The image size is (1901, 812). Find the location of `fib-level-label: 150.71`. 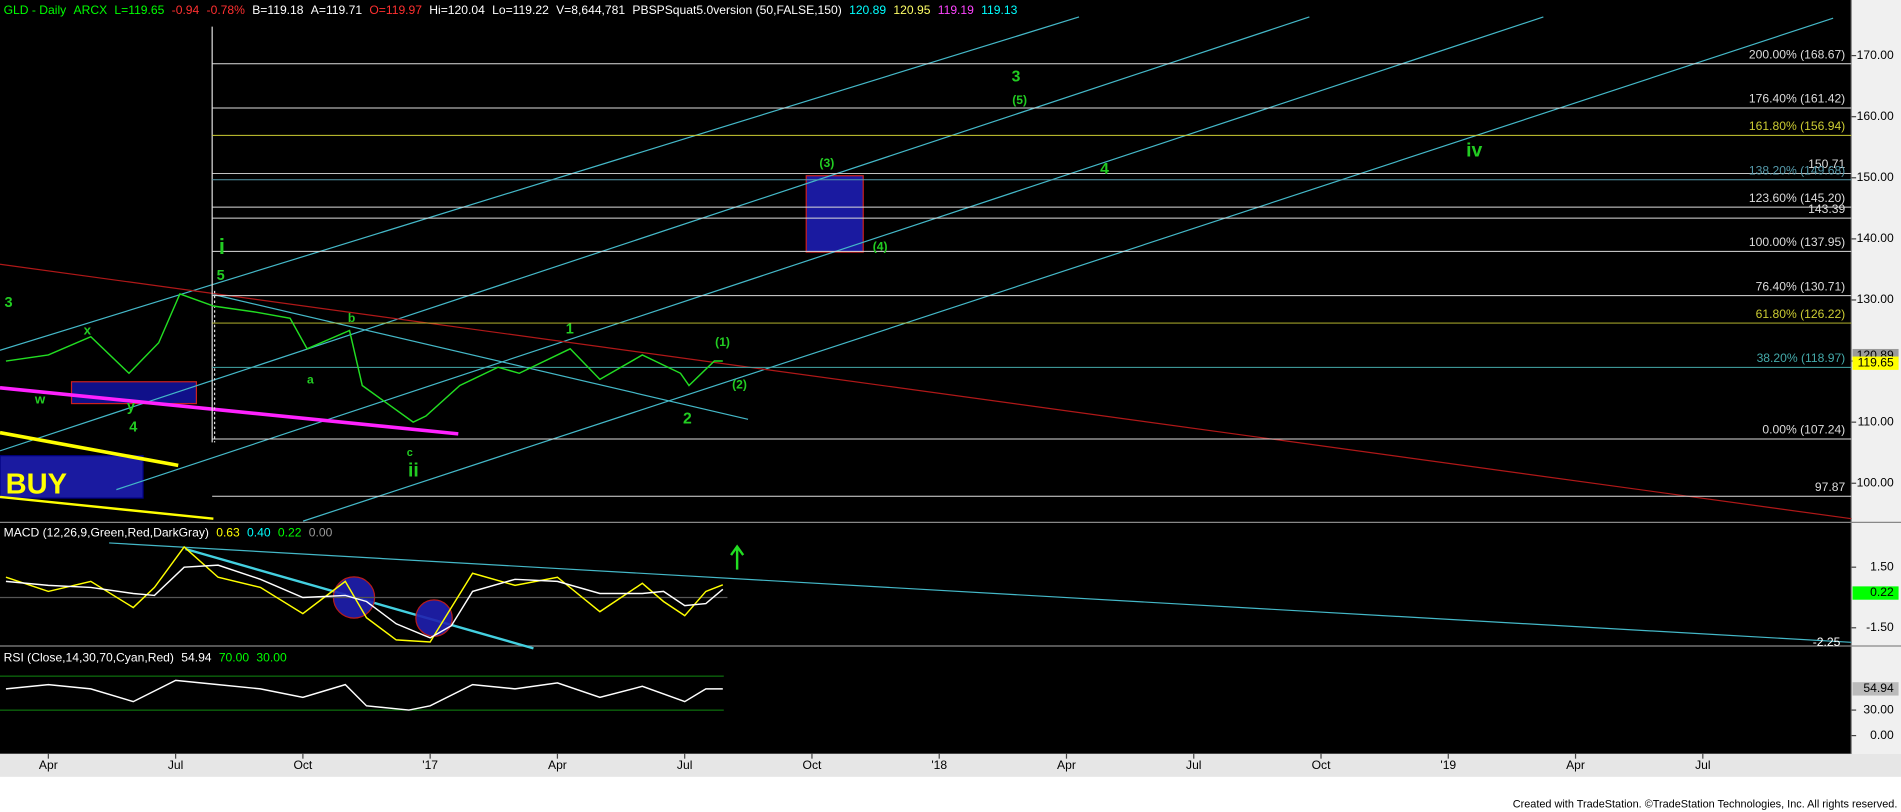

fib-level-label: 150.71 is located at coordinates (1826, 164).